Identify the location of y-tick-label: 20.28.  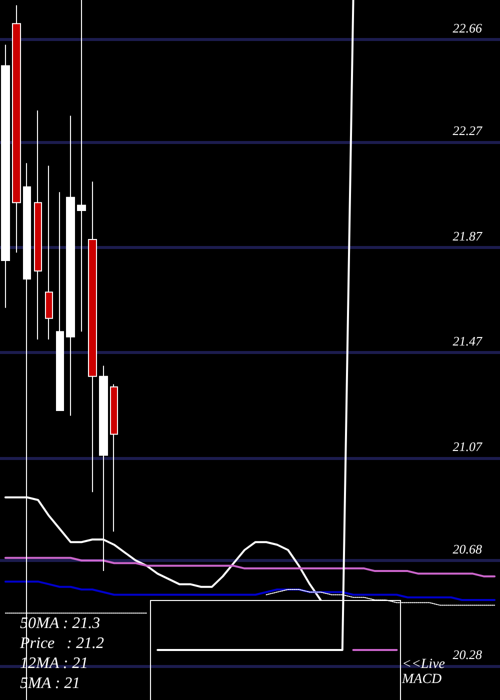
(467, 654).